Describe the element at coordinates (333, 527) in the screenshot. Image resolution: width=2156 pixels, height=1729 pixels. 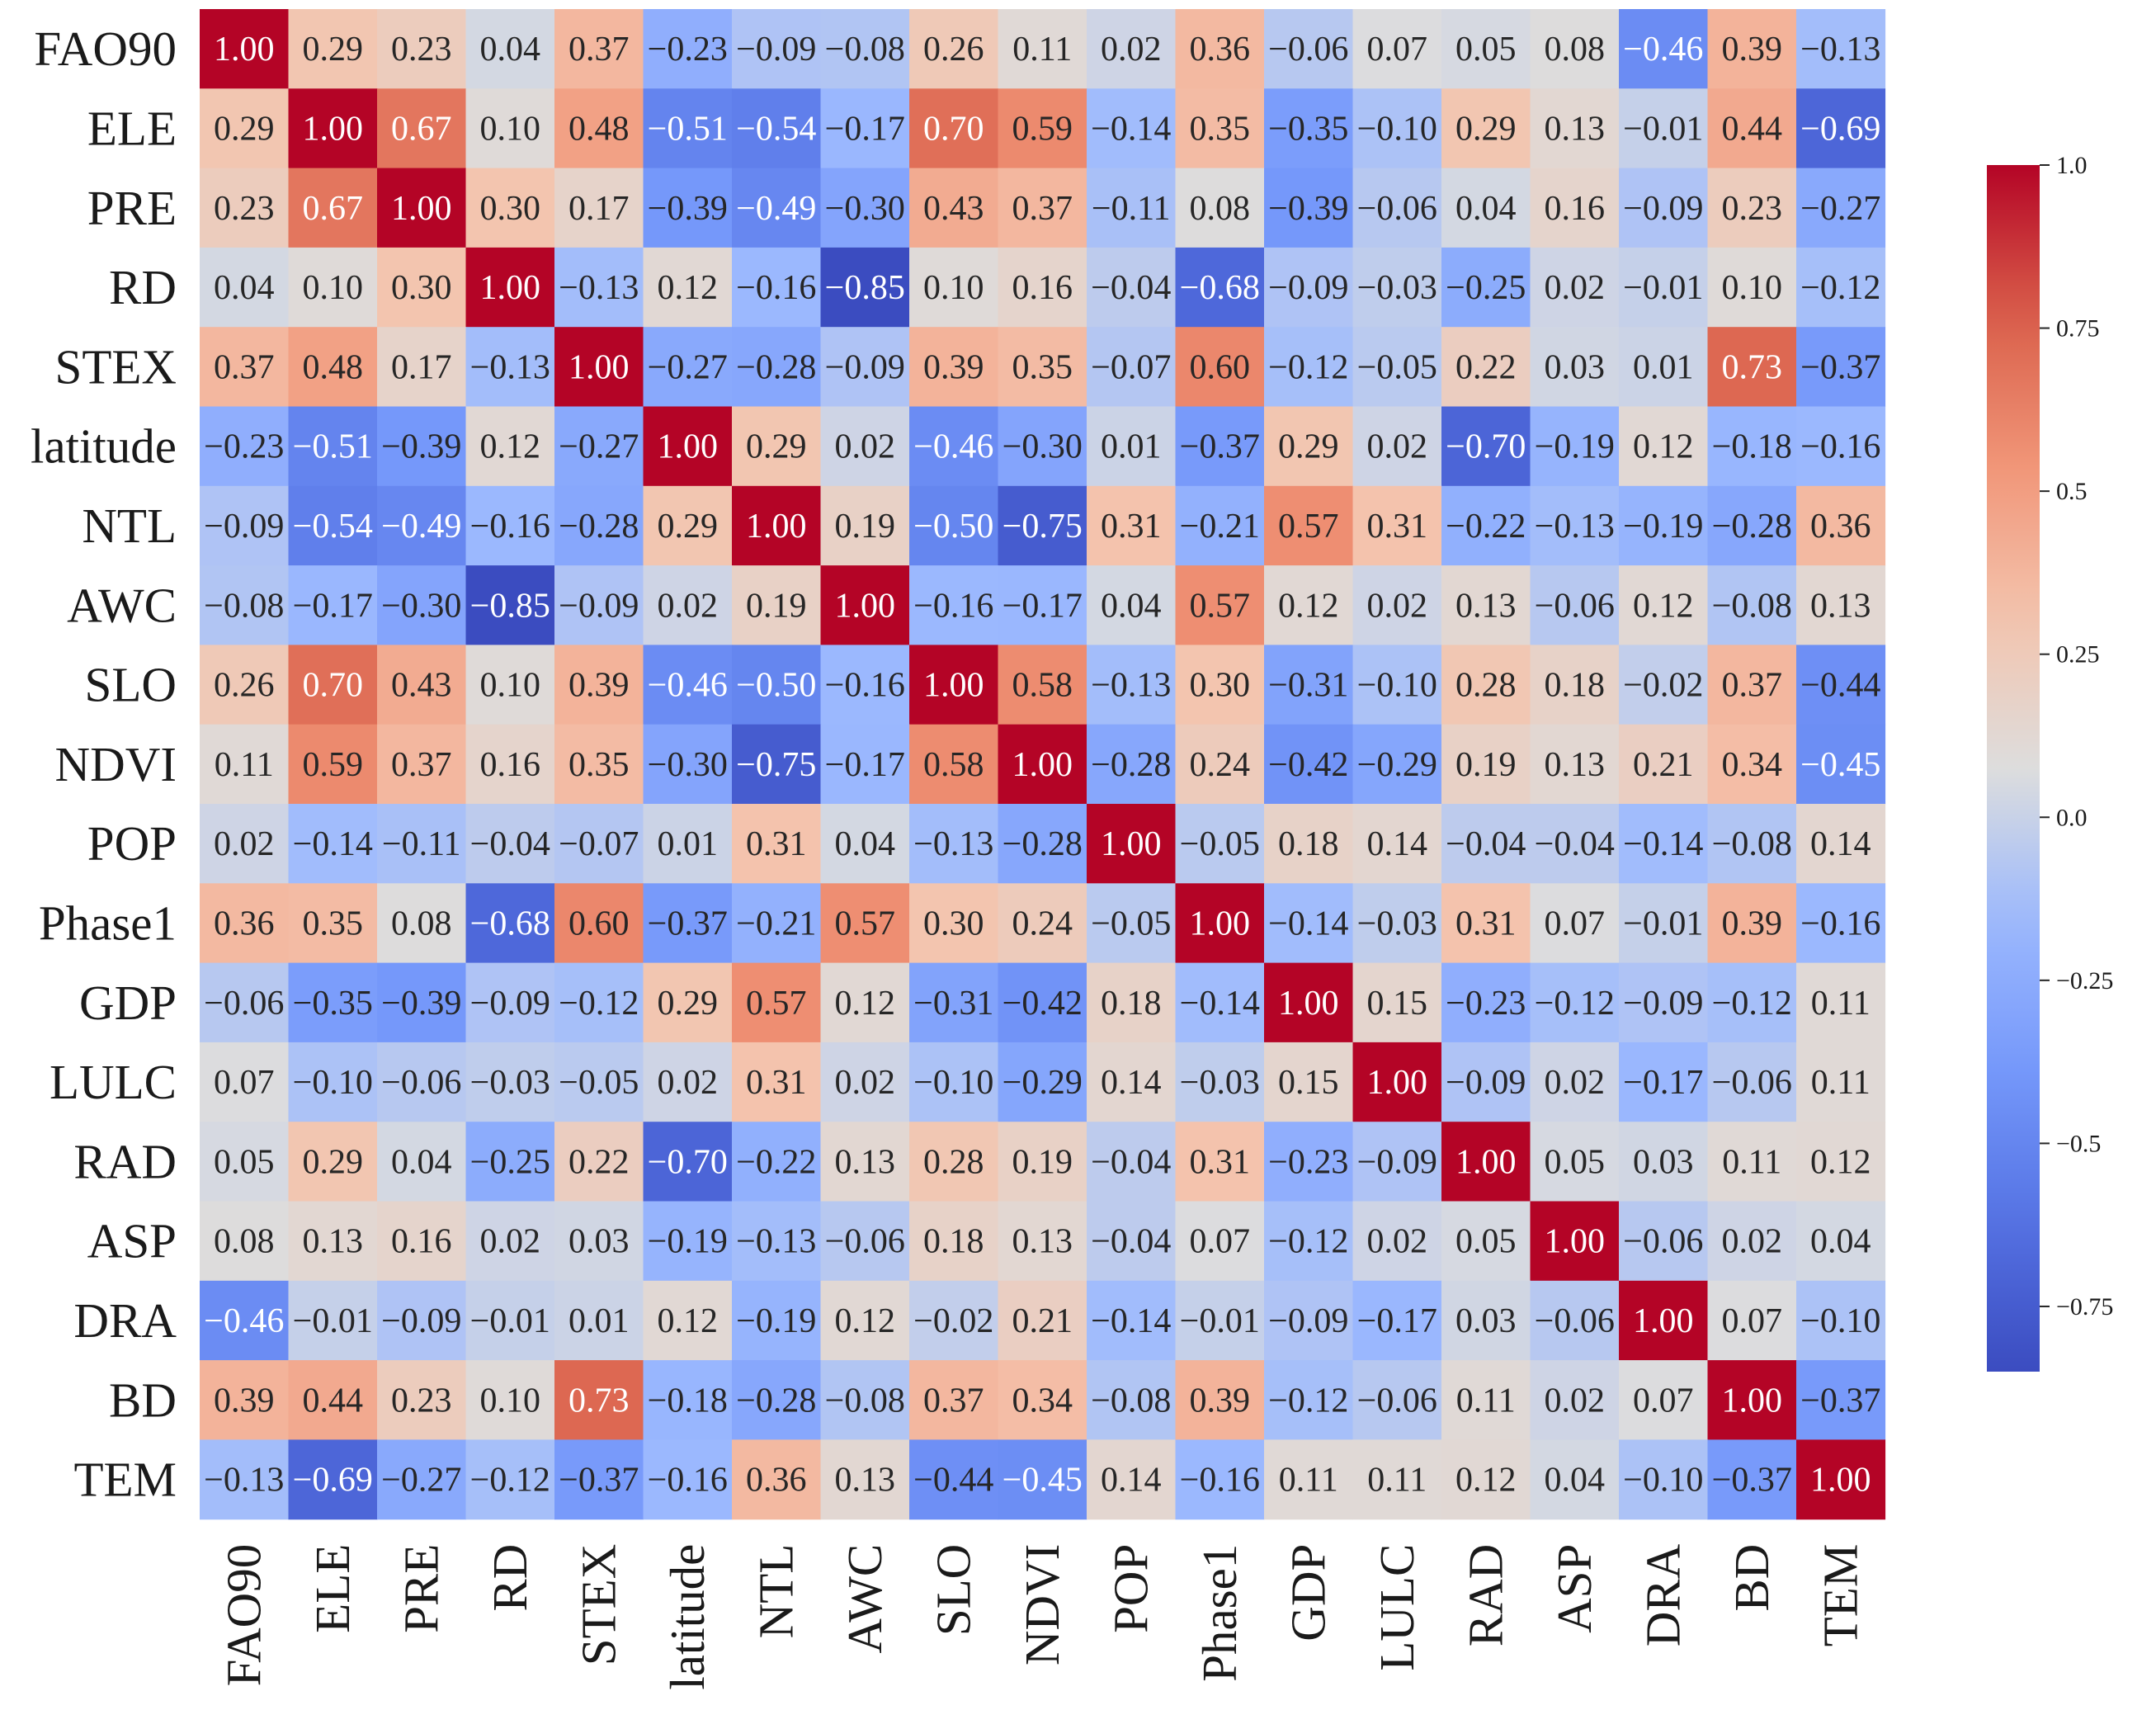
I see `cell-value-NTL-ELE: −0.54` at that location.